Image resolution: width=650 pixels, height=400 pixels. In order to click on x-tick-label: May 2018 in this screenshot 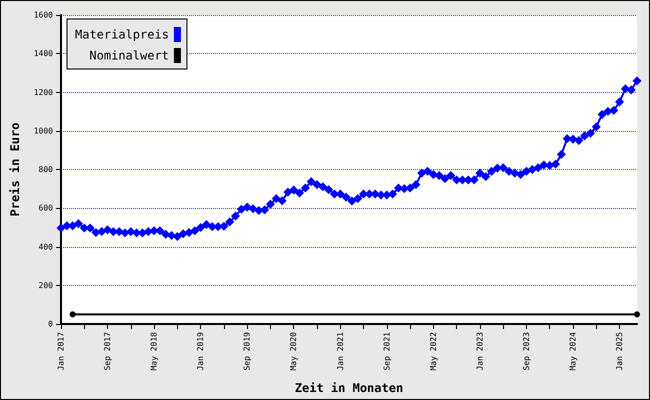, I will do `click(154, 351)`.